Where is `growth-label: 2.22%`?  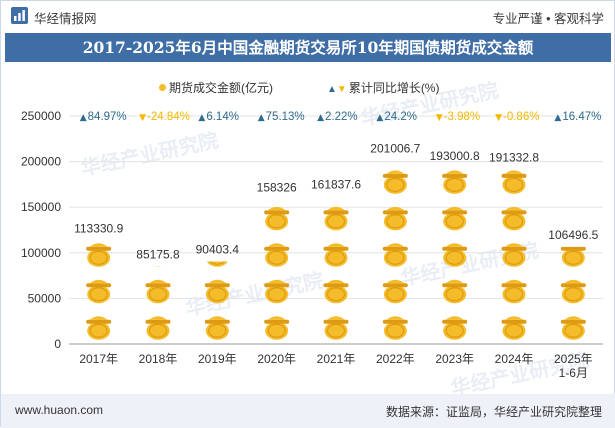
growth-label: 2.22% is located at coordinates (341, 117).